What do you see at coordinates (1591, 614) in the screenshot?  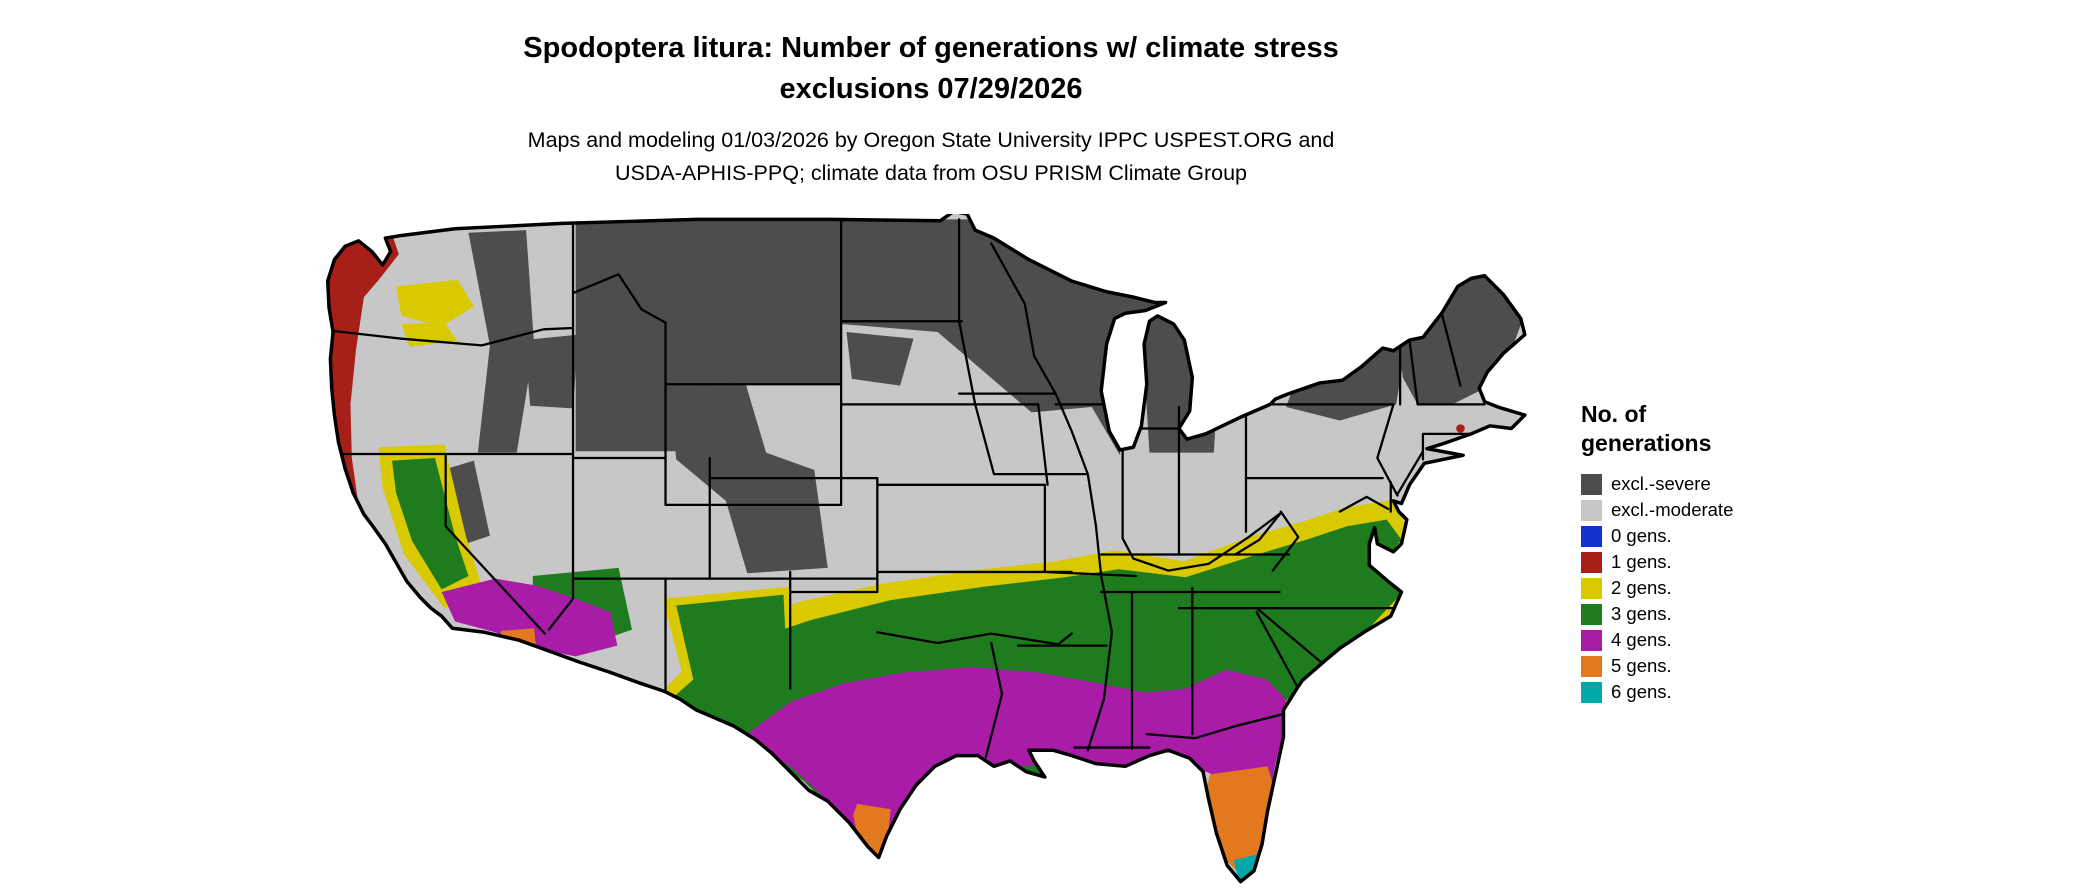 I see `legend-swatch-gens3` at bounding box center [1591, 614].